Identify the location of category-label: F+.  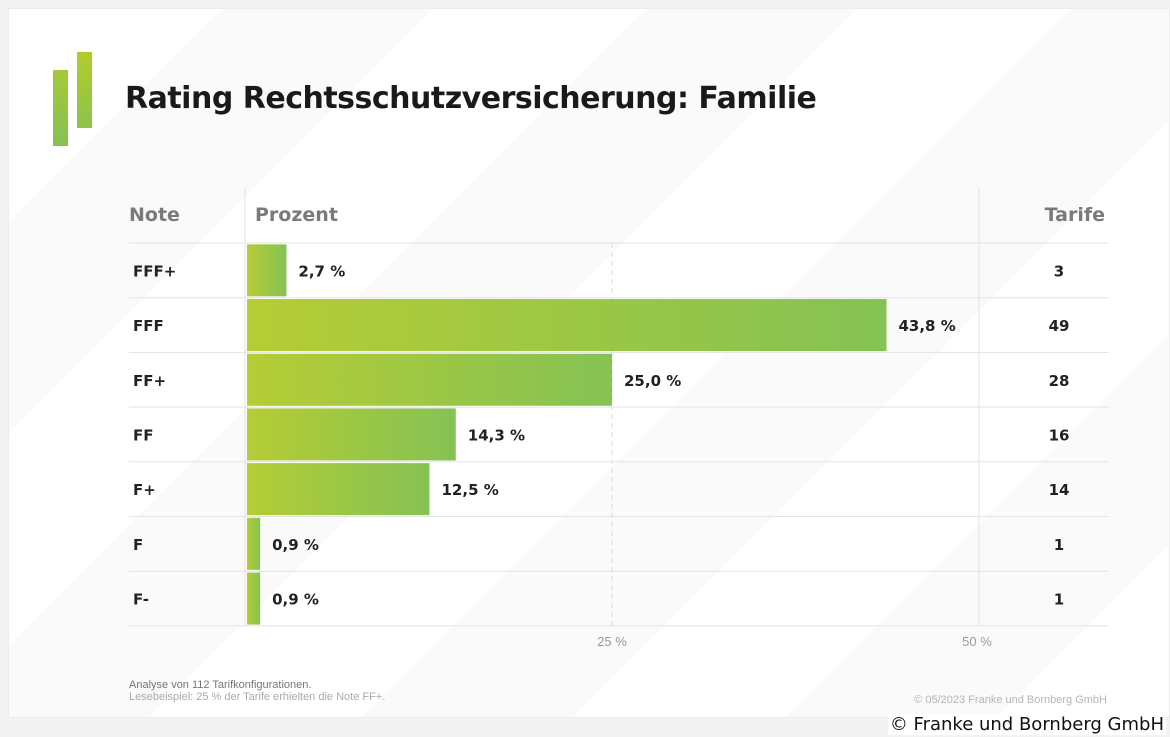
(144, 490).